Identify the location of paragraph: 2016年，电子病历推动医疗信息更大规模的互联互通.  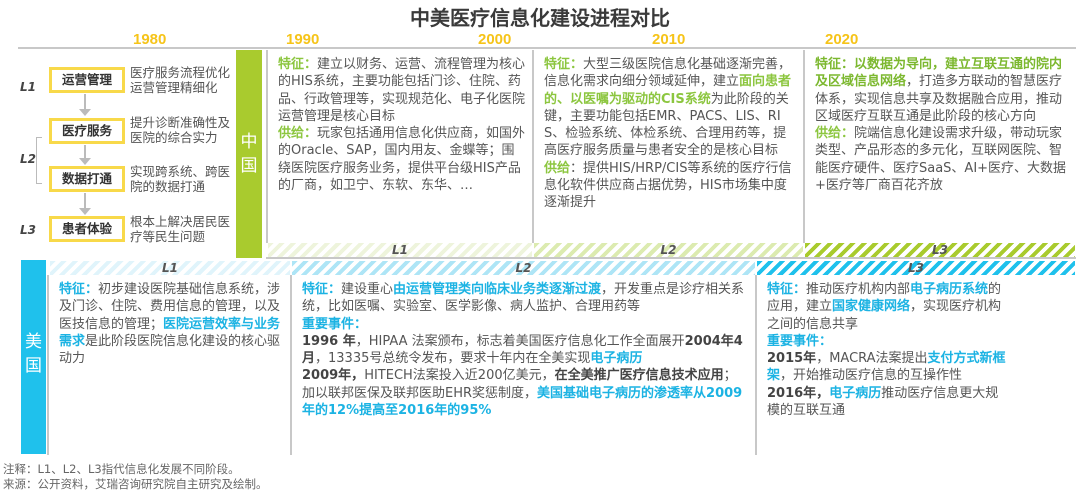
(888, 402).